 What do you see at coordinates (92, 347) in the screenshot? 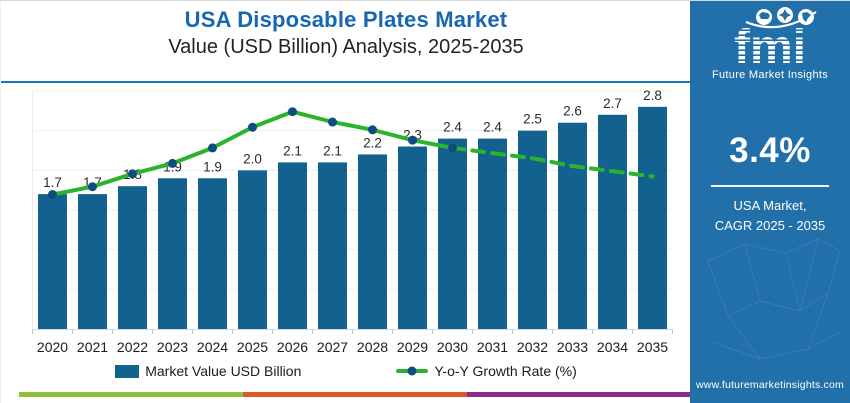
I see `x-label-2021: 2021` at bounding box center [92, 347].